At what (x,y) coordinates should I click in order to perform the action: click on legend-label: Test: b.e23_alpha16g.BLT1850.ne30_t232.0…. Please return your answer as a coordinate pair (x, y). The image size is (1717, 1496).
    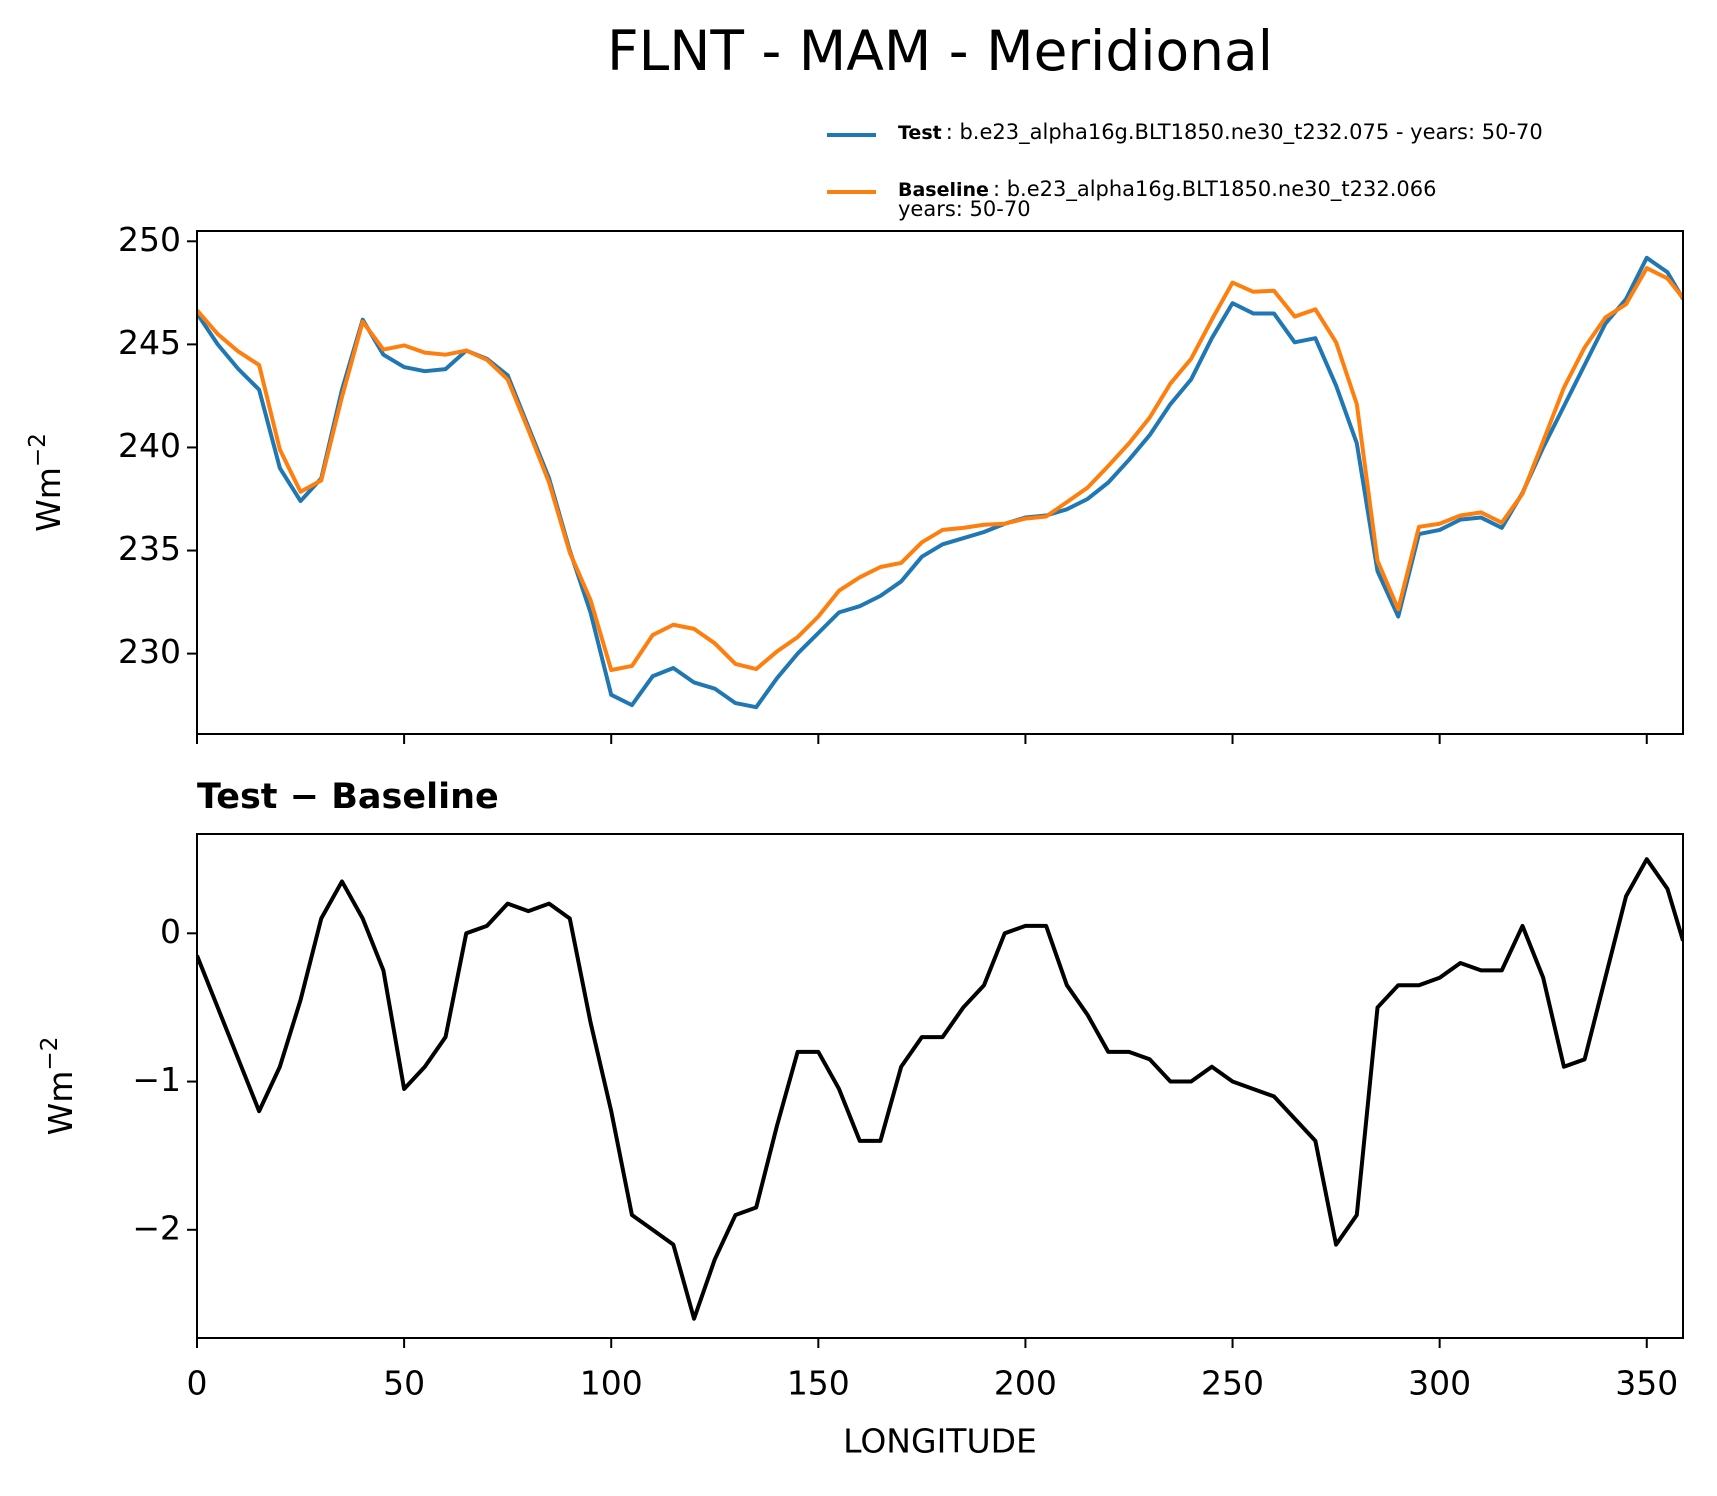
    Looking at the image, I should click on (1220, 132).